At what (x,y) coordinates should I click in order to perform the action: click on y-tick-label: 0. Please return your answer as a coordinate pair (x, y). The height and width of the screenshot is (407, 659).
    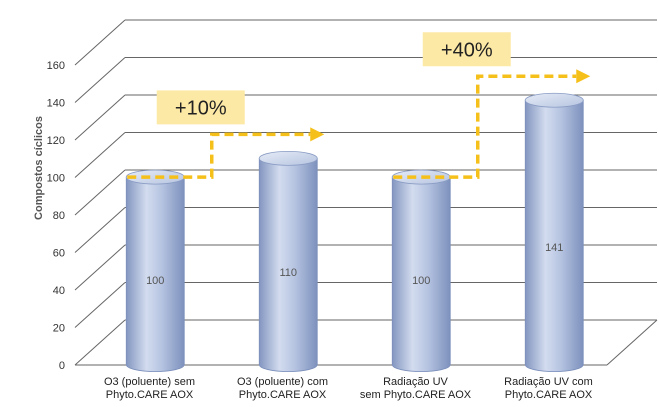
    Looking at the image, I should click on (62, 366).